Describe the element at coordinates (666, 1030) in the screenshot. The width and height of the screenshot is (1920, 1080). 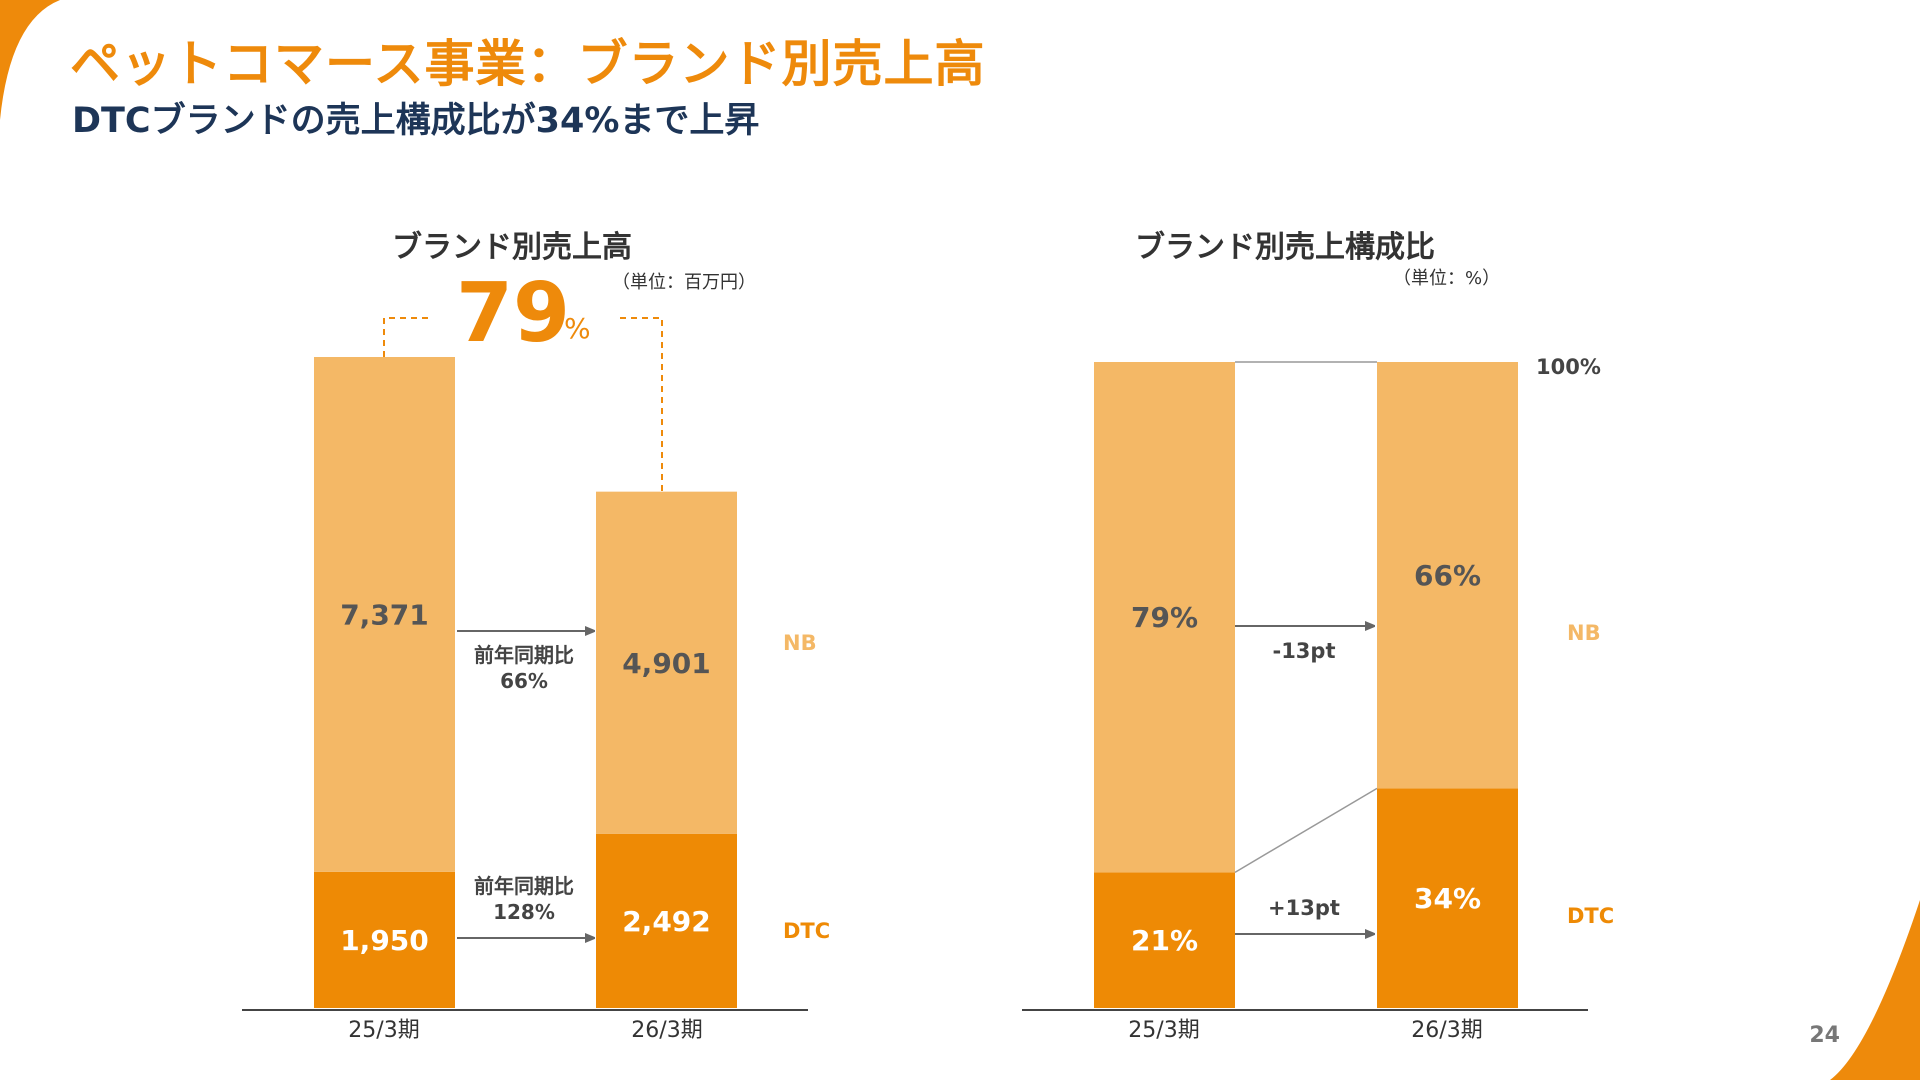
I see `left-x-tick-label: 26/3期` at that location.